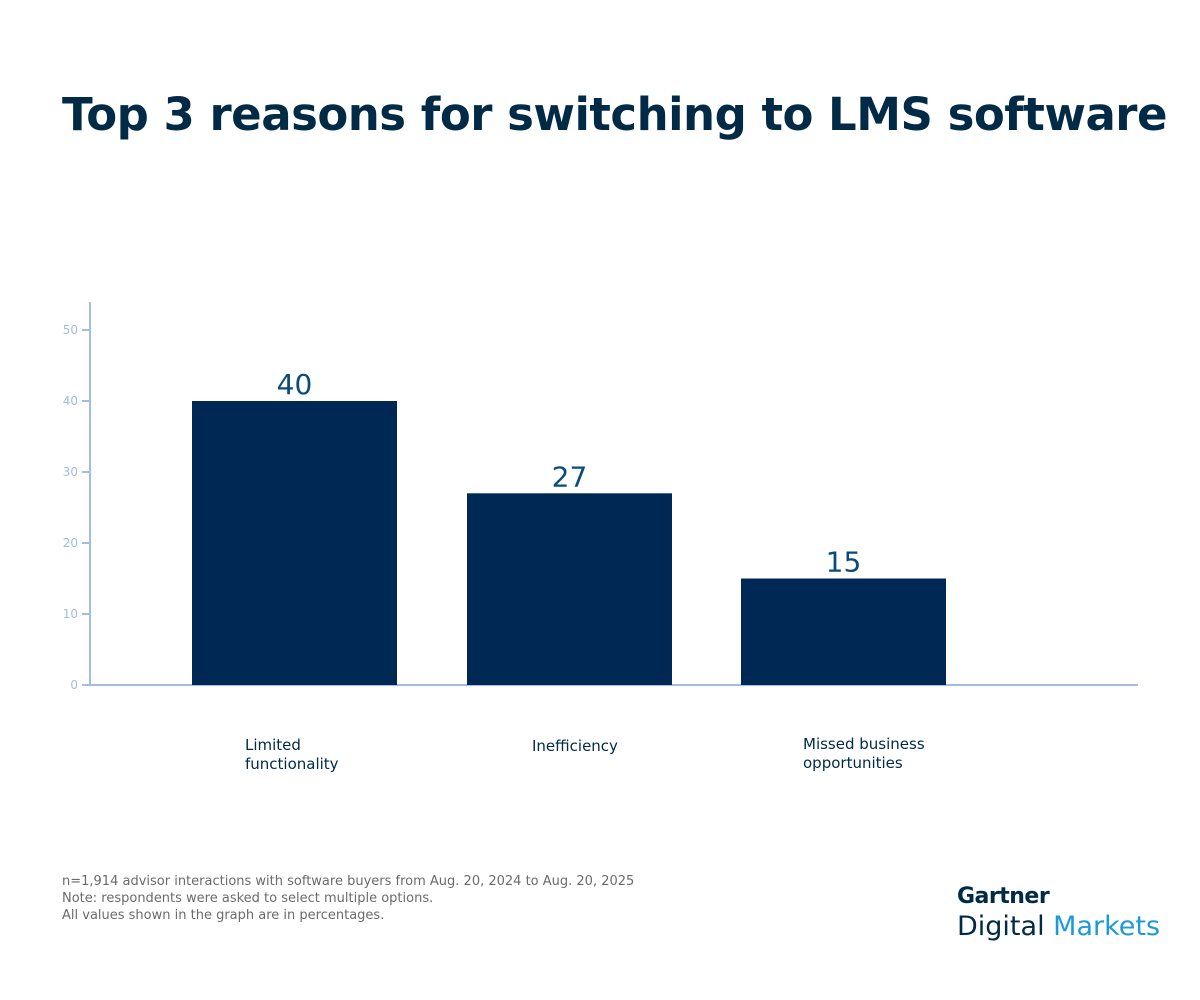  What do you see at coordinates (844, 562) in the screenshot?
I see `data-label: 15` at bounding box center [844, 562].